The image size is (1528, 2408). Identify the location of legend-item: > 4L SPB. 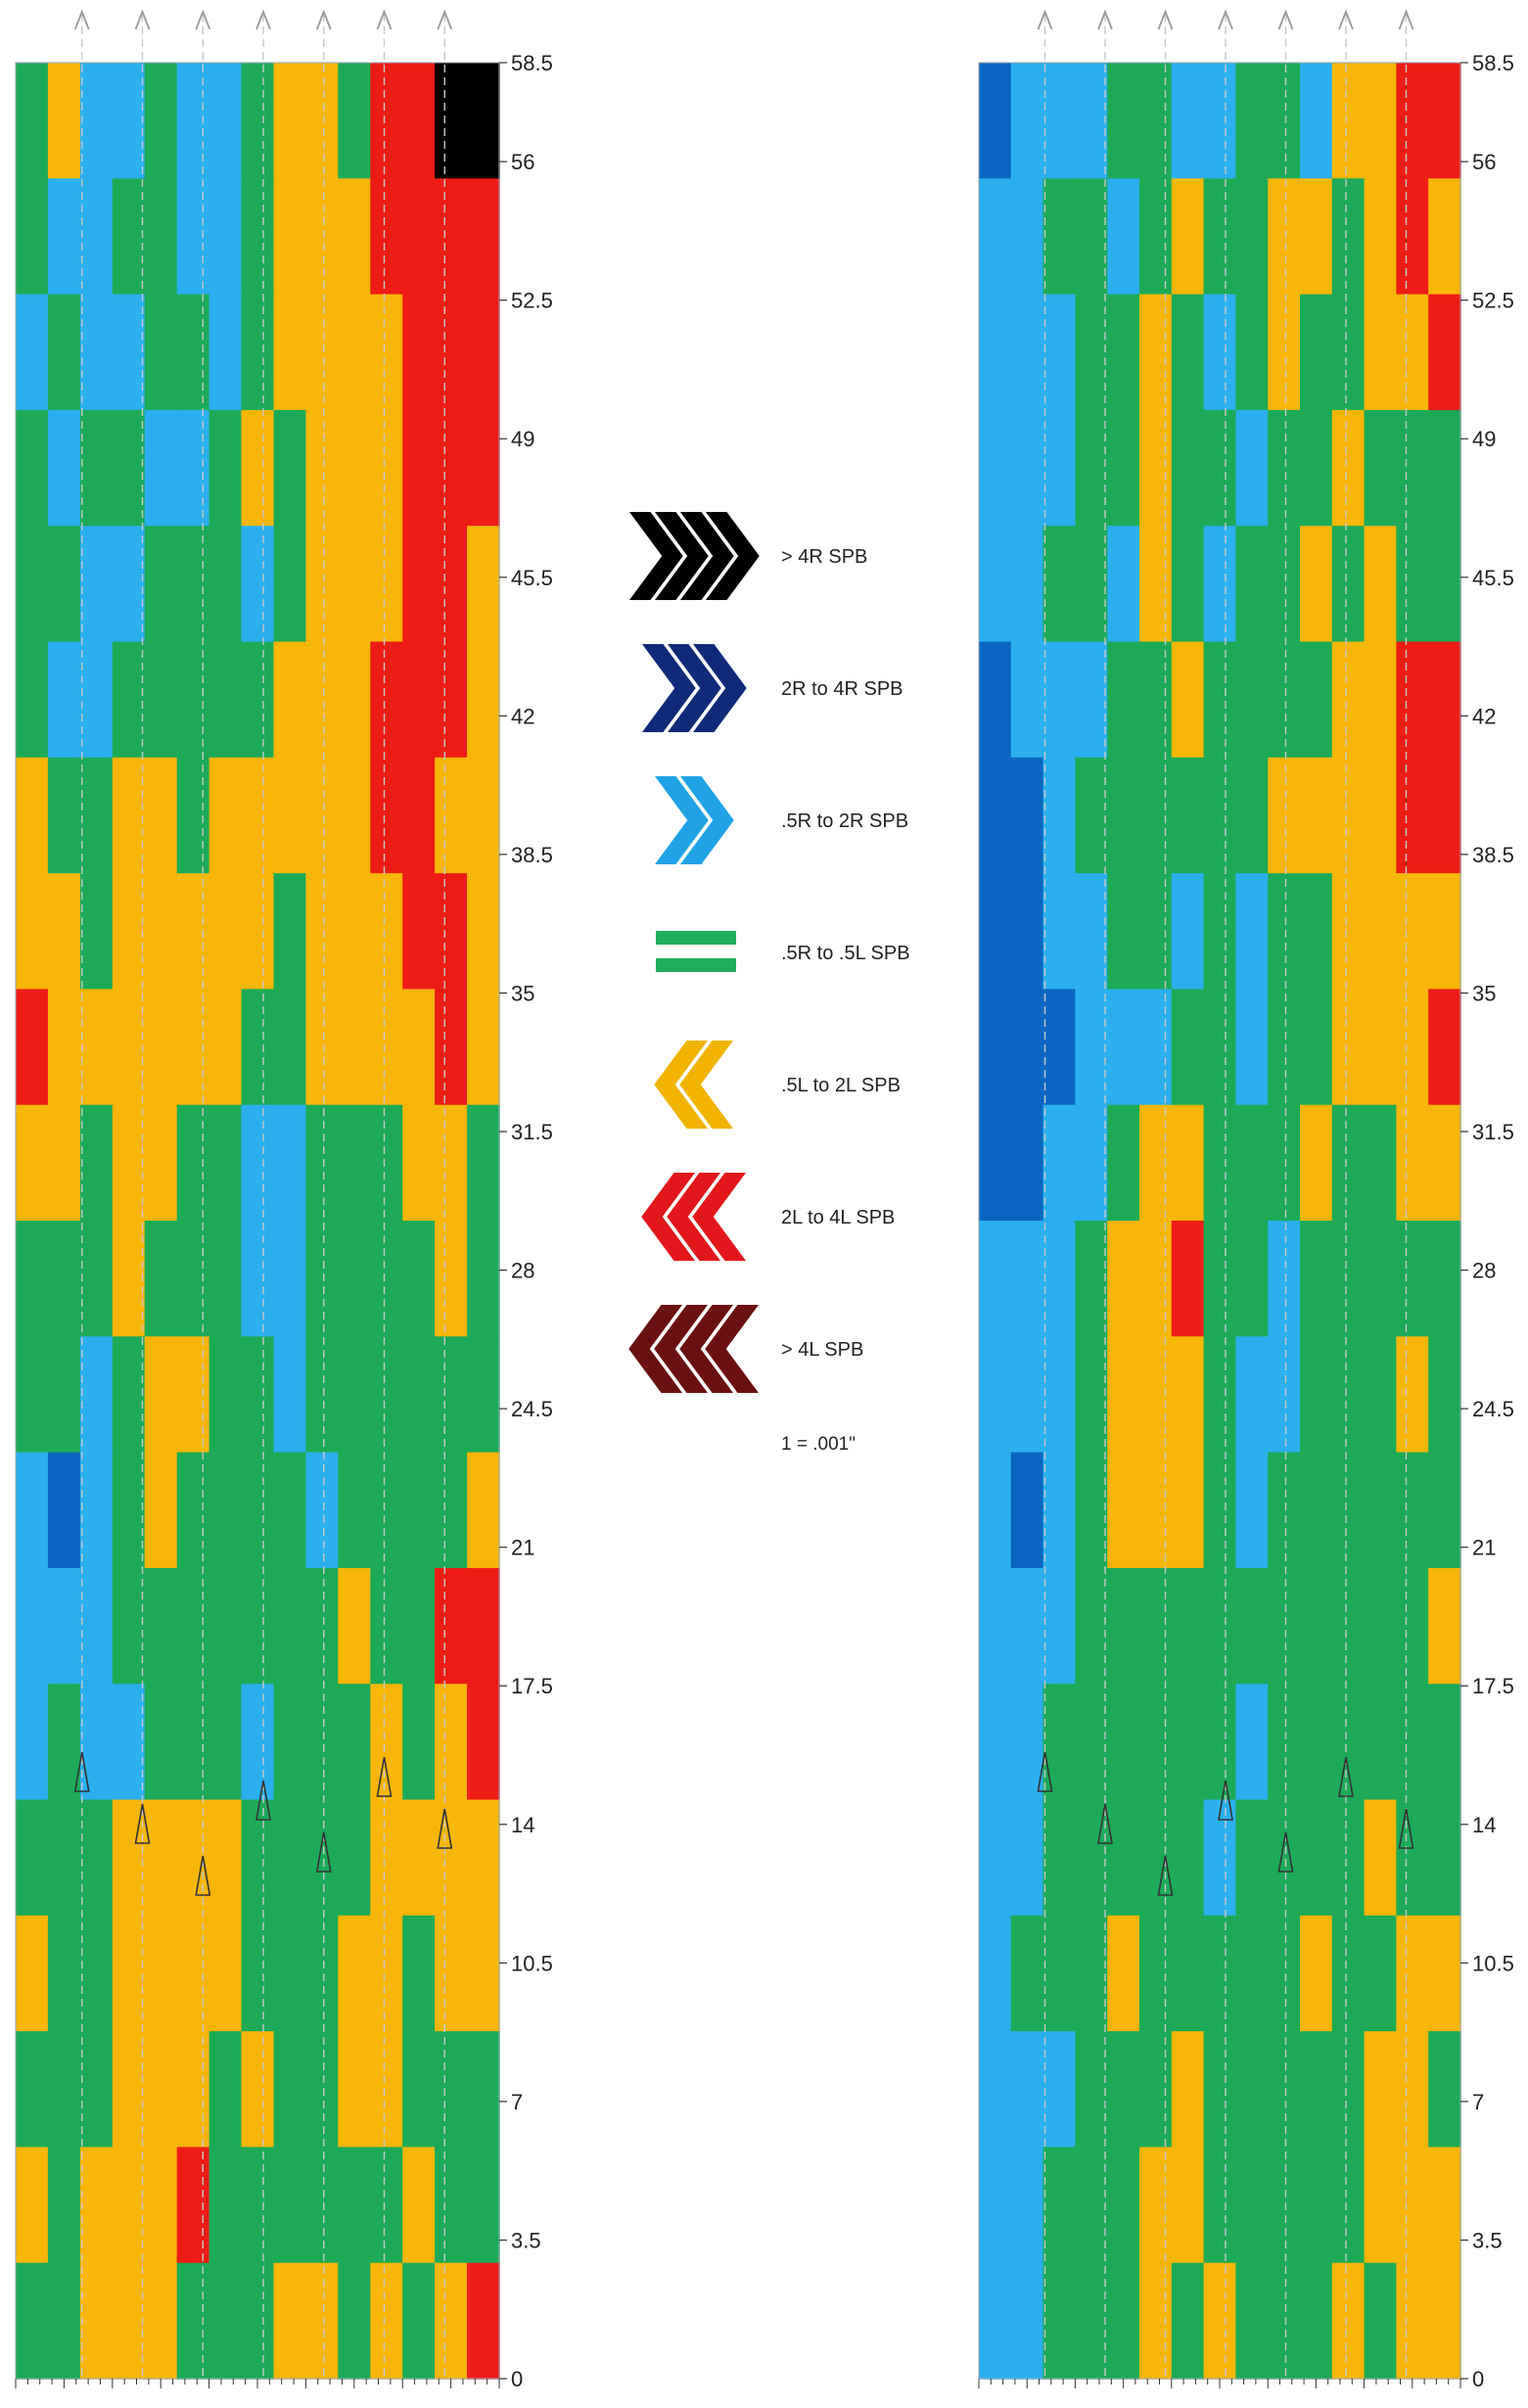
(744, 1349).